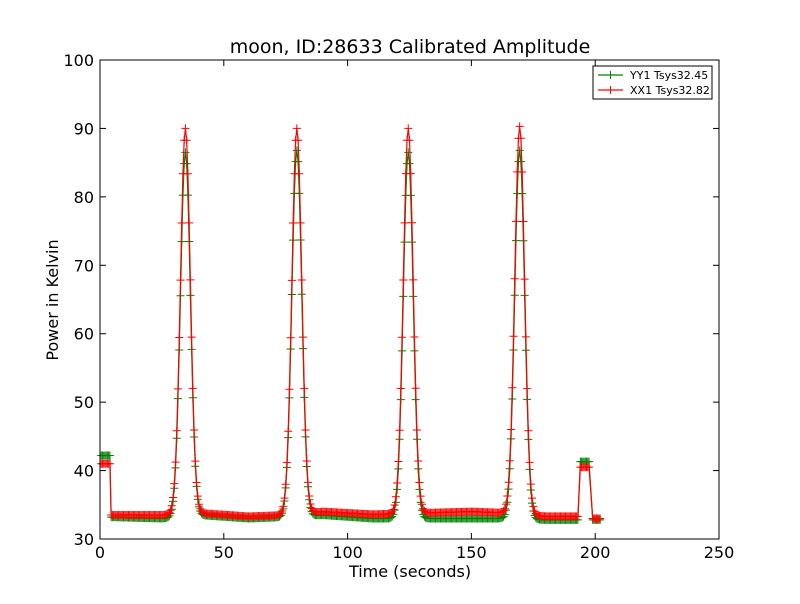 This screenshot has width=800, height=604. I want to click on chart-title: moon, ID:28633 Calibrated Amplitude, so click(410, 47).